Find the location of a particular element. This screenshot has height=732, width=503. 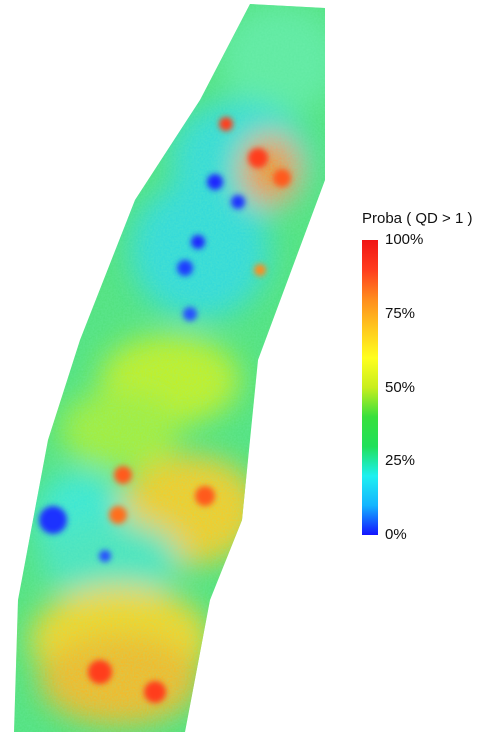

legend-tick-label: 25% is located at coordinates (400, 461).